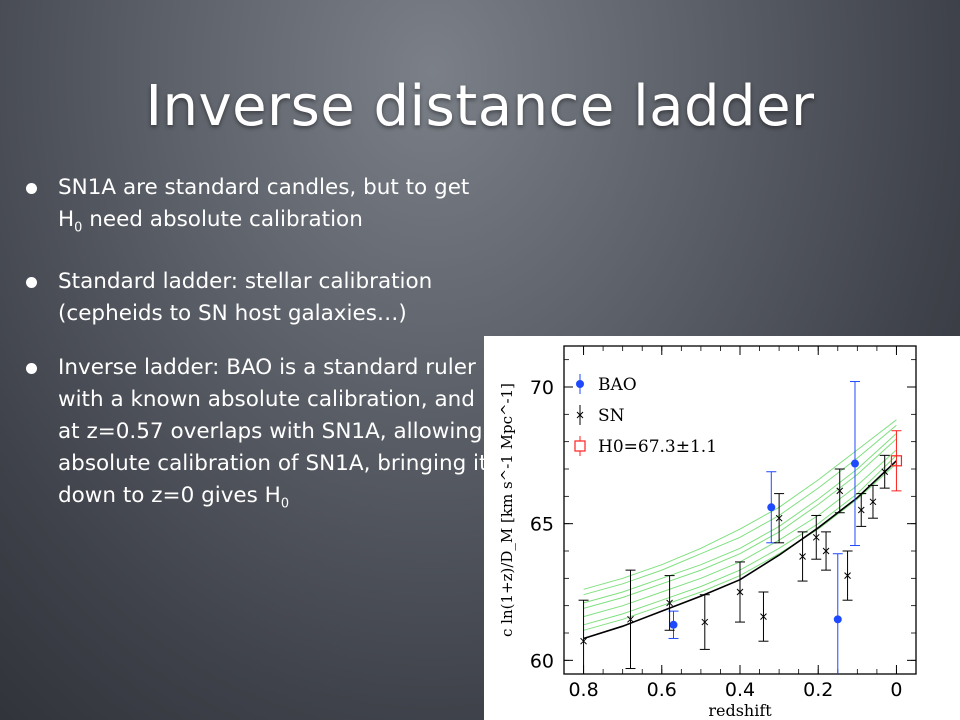  What do you see at coordinates (542, 661) in the screenshot?
I see `y-tick-label: 60` at bounding box center [542, 661].